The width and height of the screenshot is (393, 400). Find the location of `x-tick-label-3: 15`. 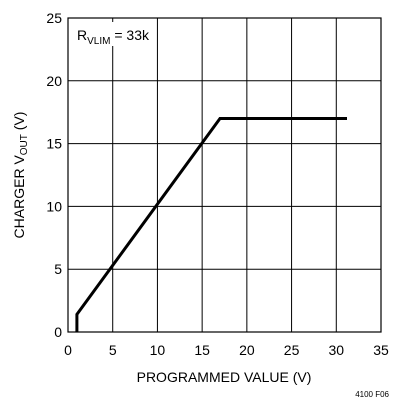

x-tick-label-3: 15 is located at coordinates (202, 350).